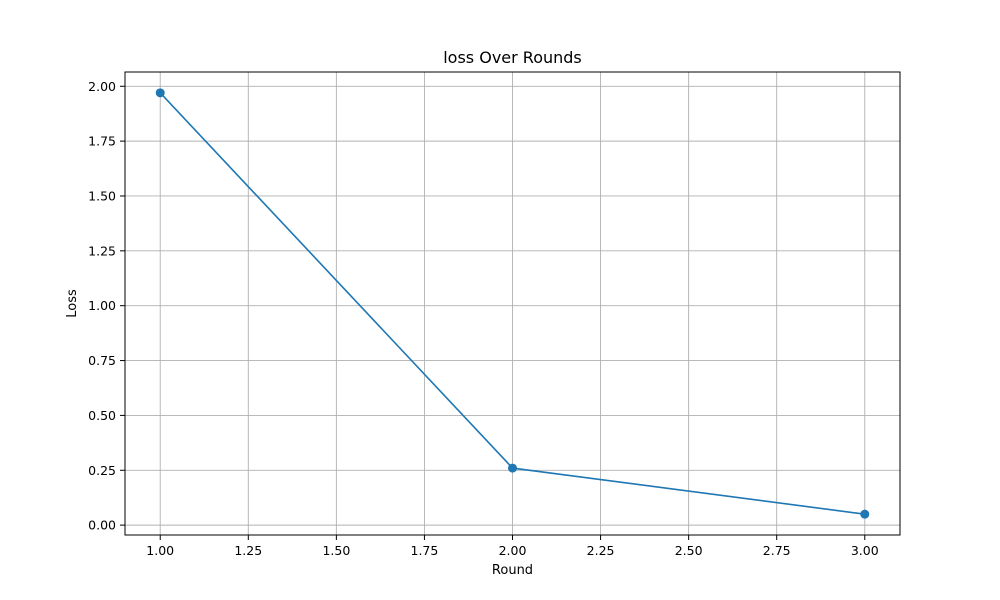 This screenshot has height=600, width=1000. What do you see at coordinates (336, 550) in the screenshot?
I see `x-tick-label: 1.50` at bounding box center [336, 550].